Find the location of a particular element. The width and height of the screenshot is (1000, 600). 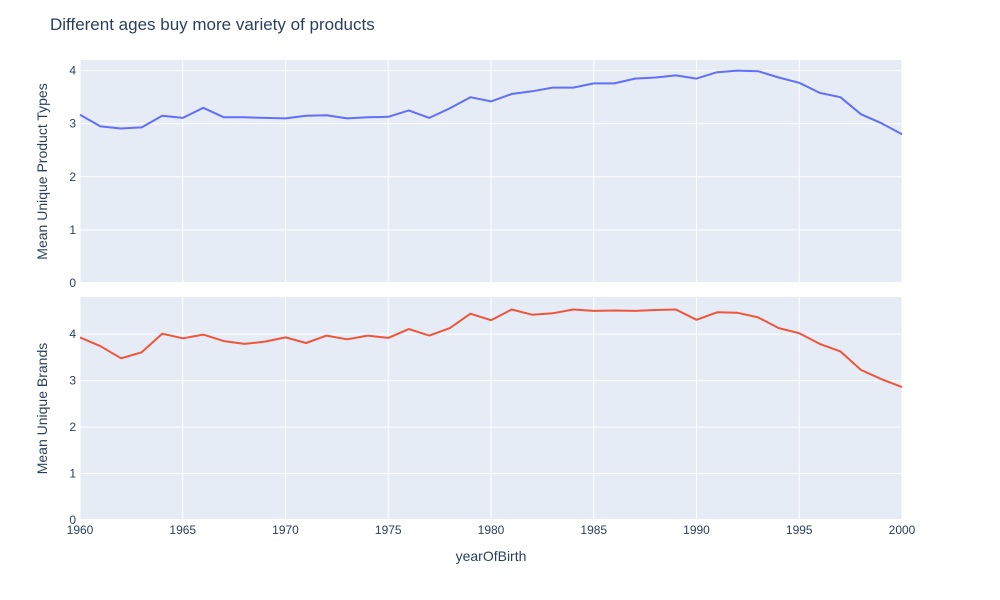

panel-top-y-ticks: 0 1 2 3 4 is located at coordinates (72, 177).